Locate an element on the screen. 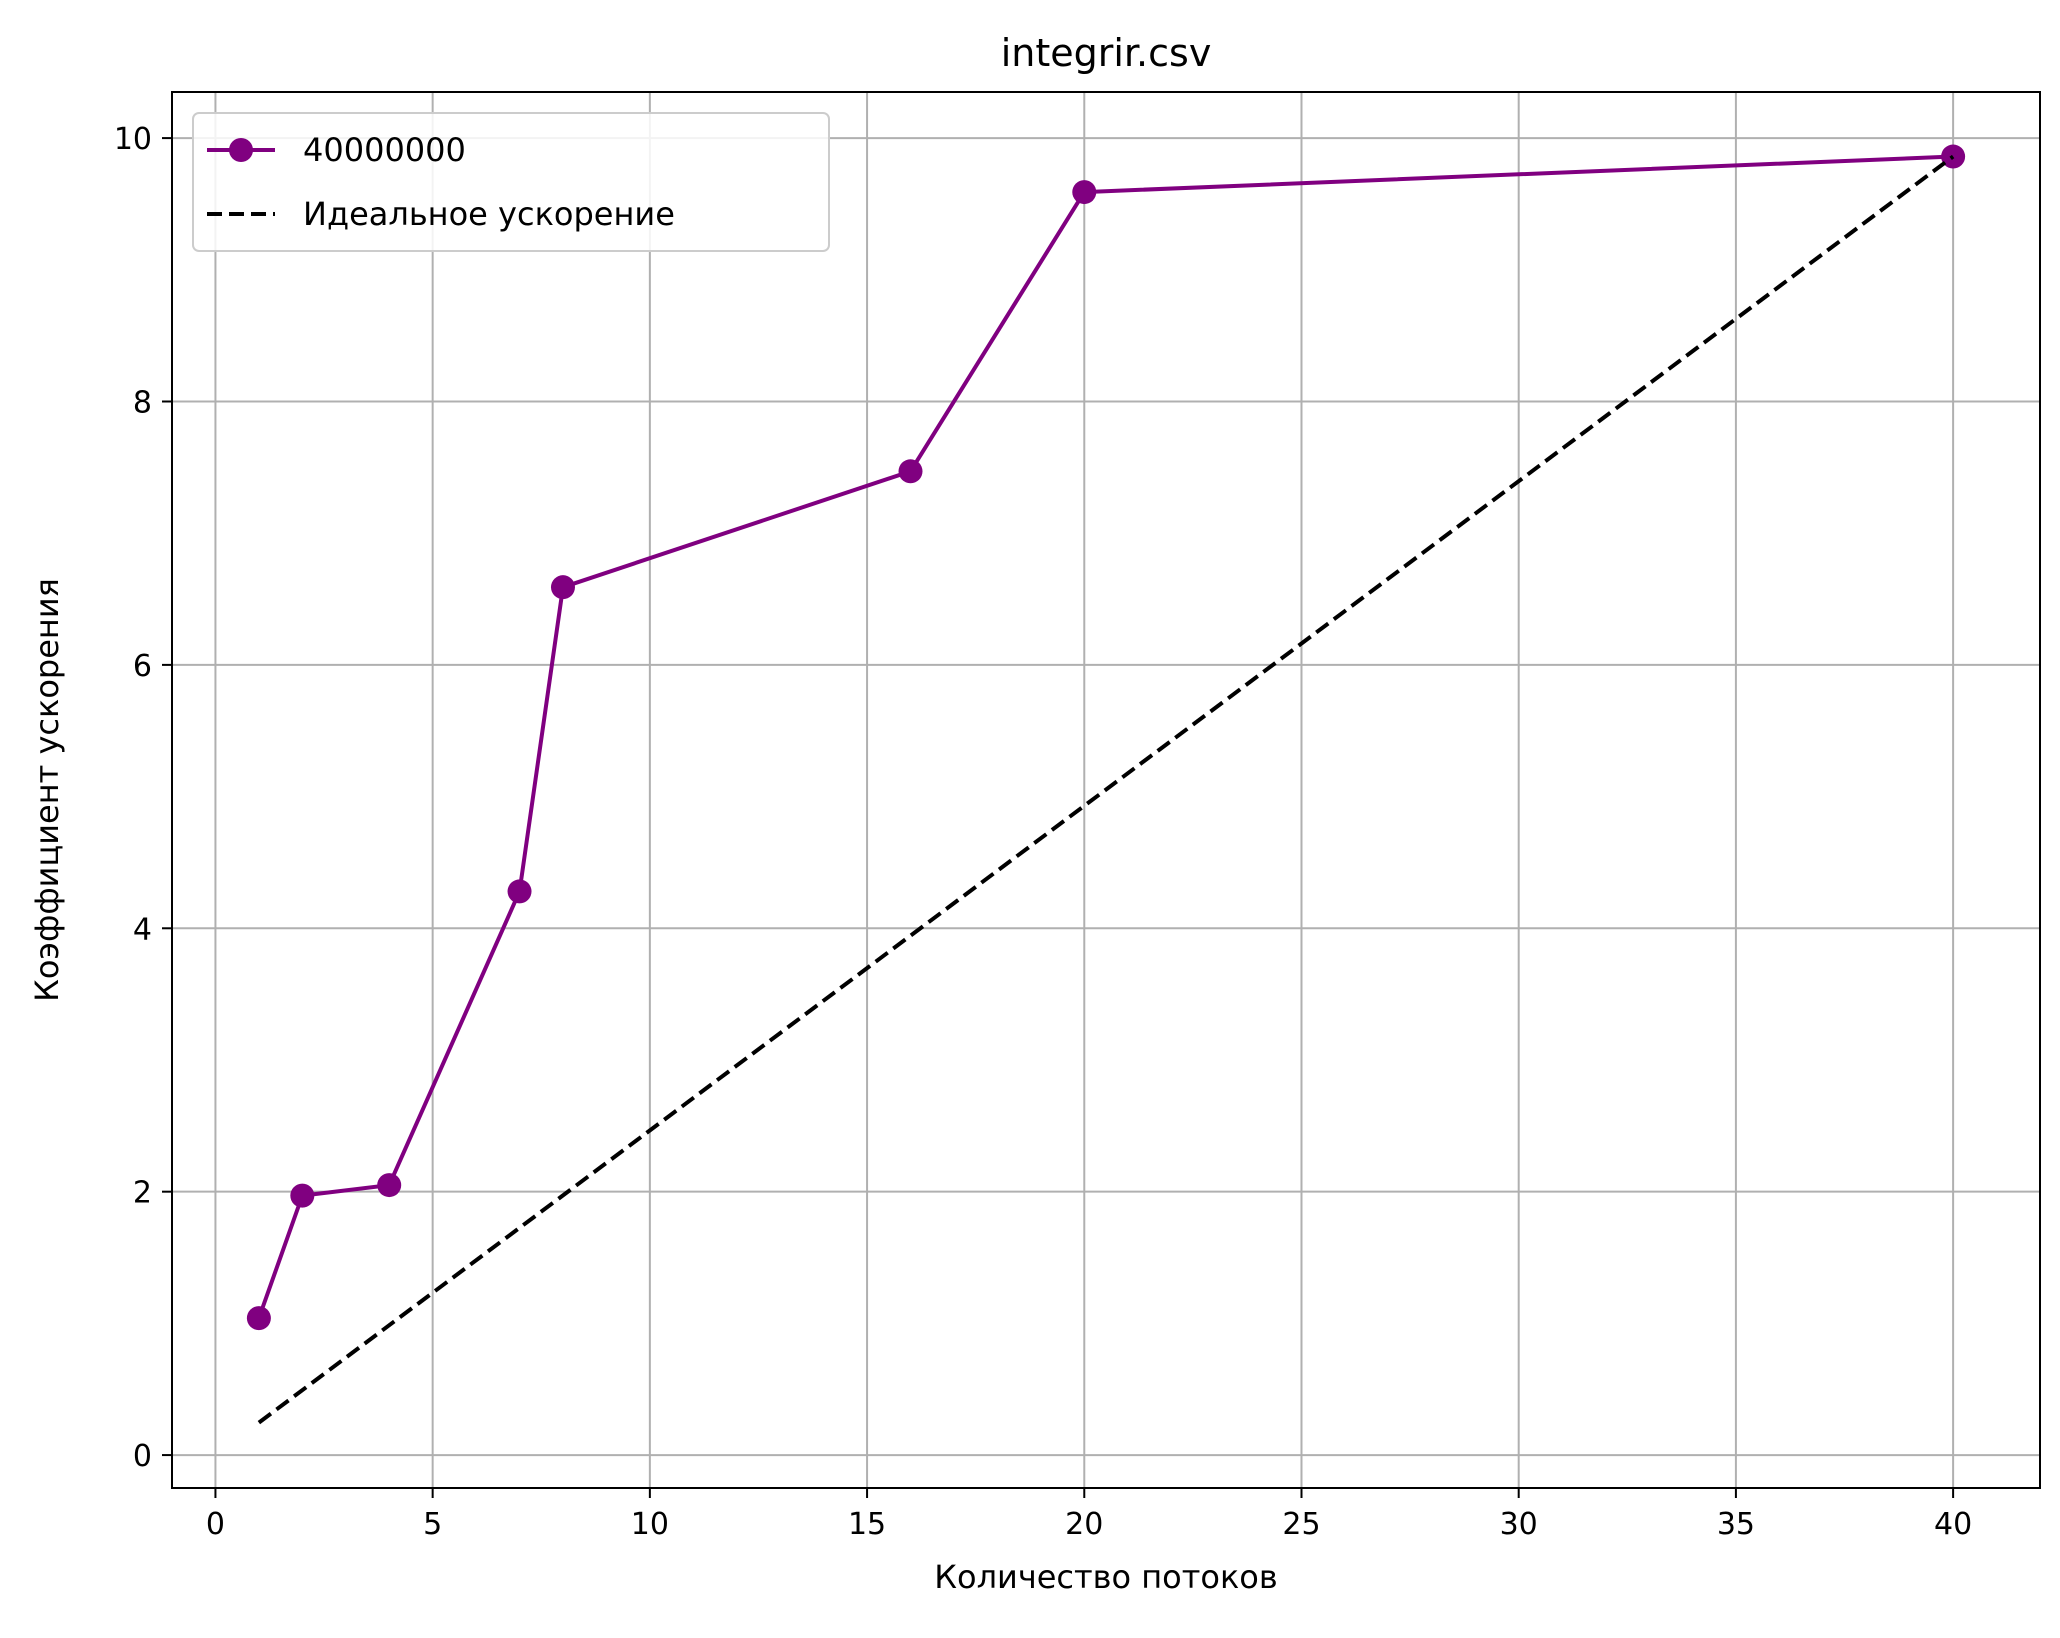 This screenshot has width=2060, height=1638. y-axis-label: Коэффициент ускорения is located at coordinates (47, 790).